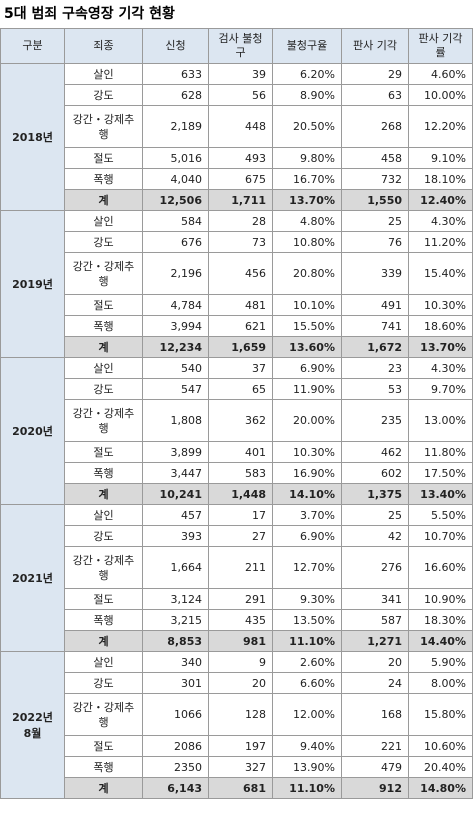  Describe the element at coordinates (307, 567) in the screenshot. I see `value-cell: 12.70%` at that location.